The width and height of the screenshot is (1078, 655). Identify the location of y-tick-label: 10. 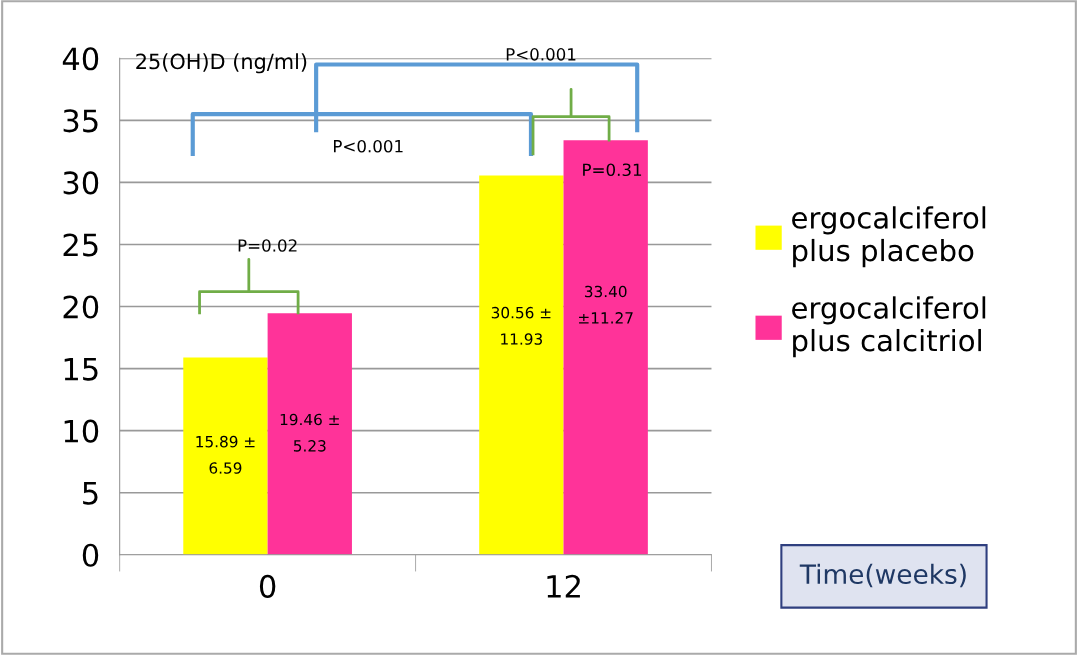
(81, 431).